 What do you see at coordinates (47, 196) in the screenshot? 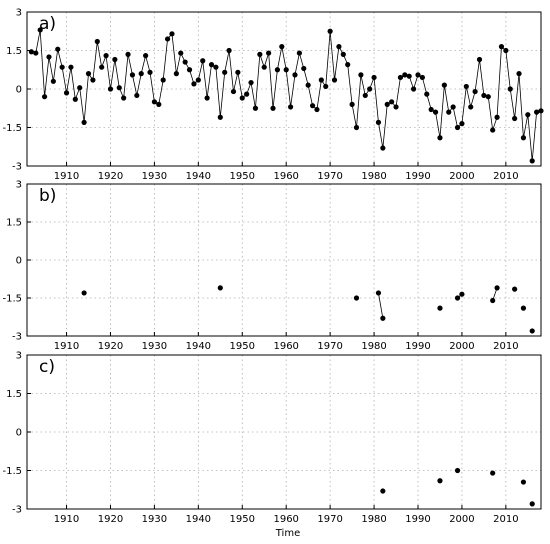
I see `panel-label: b)` at bounding box center [47, 196].